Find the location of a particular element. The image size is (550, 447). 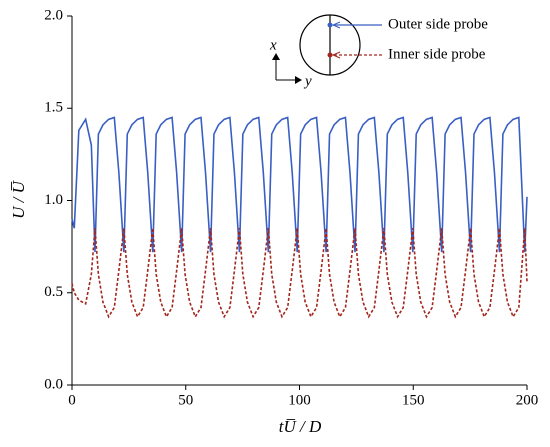

x-axis-label: tU̅ / D is located at coordinates (300, 426).